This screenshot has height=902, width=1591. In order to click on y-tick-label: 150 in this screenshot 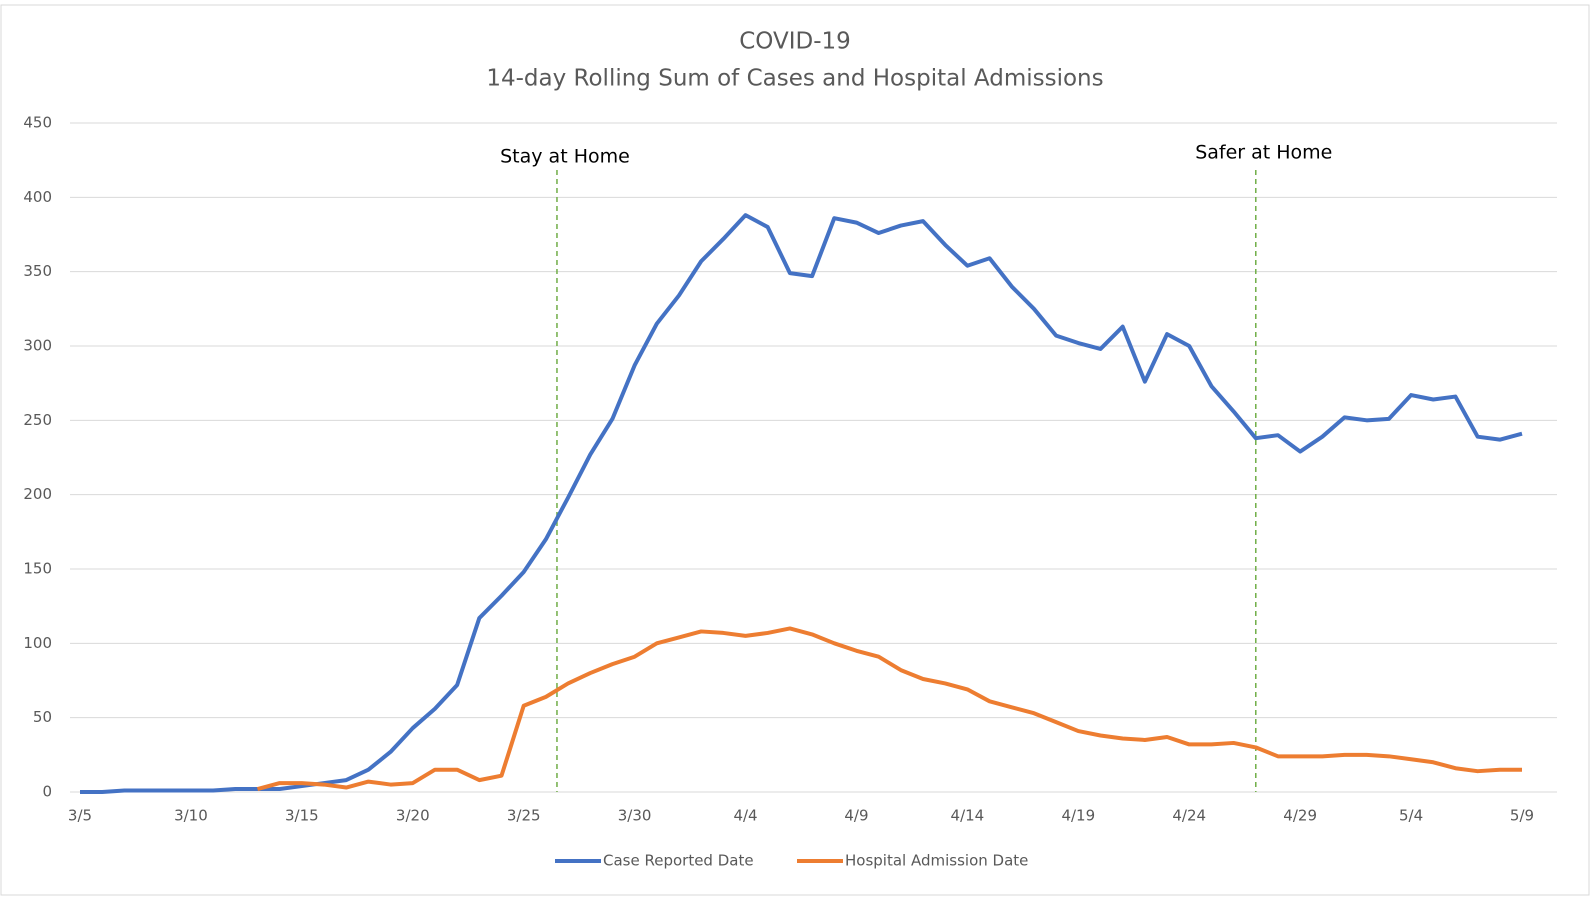, I will do `click(37, 569)`.